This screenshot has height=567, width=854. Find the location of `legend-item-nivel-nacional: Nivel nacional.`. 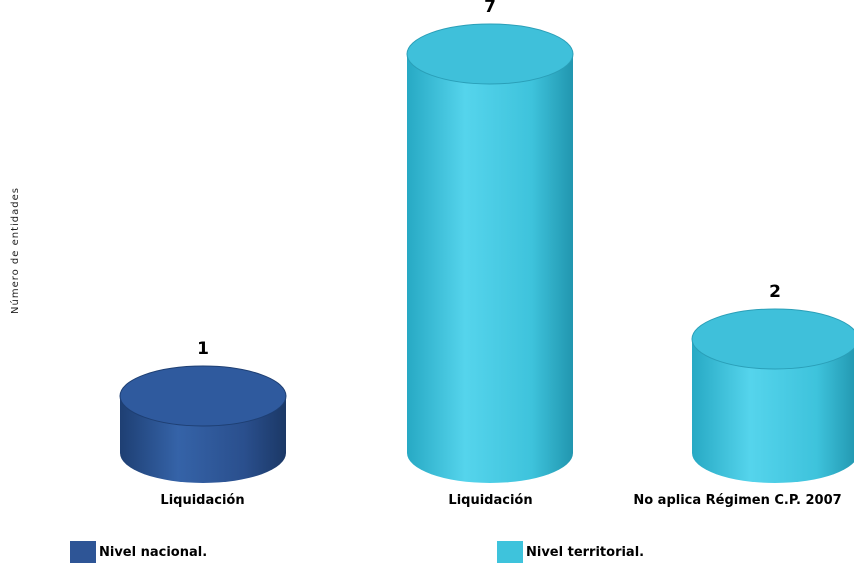

legend-item-nivel-nacional: Nivel nacional. is located at coordinates (138, 552).